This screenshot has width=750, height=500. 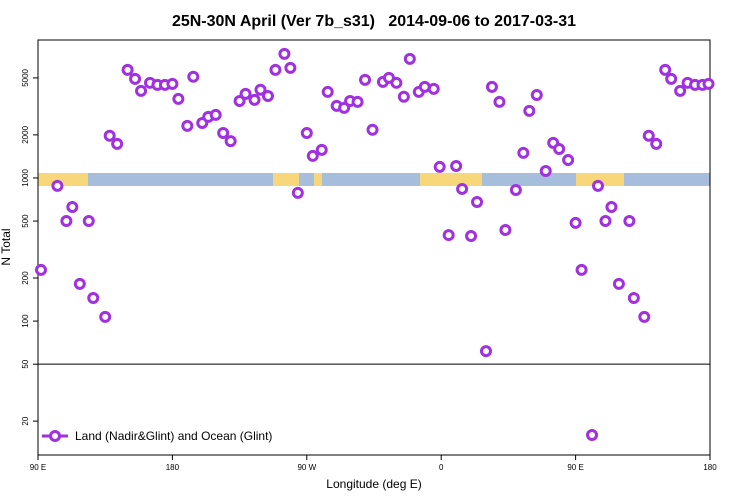 What do you see at coordinates (25, 134) in the screenshot?
I see `y-tick-label: 2000` at bounding box center [25, 134].